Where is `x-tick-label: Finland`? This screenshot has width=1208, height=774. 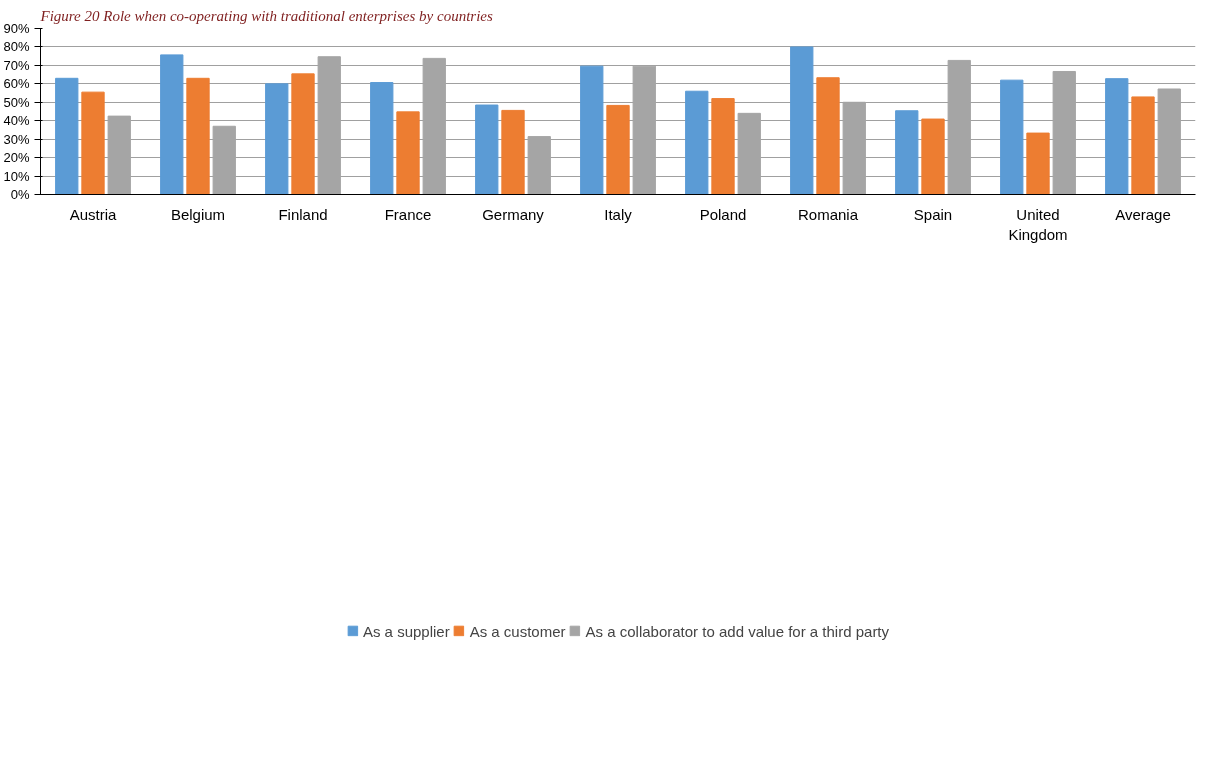
x-tick-label: Finland is located at coordinates (303, 214).